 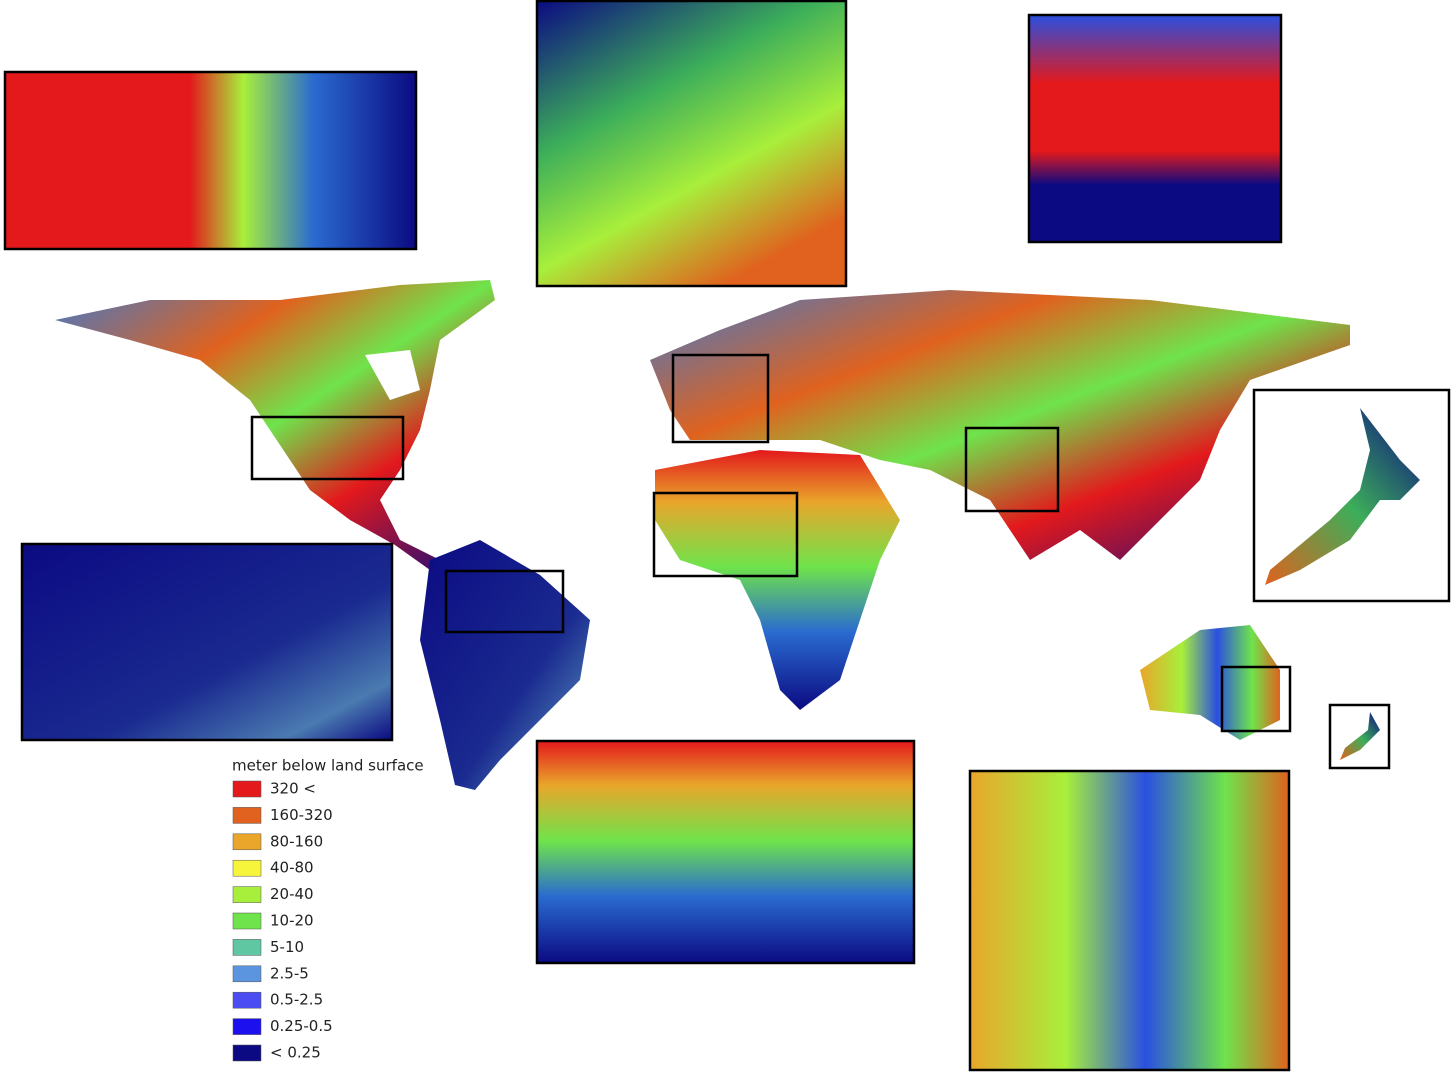 What do you see at coordinates (296, 841) in the screenshot?
I see `legend-label: 80-160` at bounding box center [296, 841].